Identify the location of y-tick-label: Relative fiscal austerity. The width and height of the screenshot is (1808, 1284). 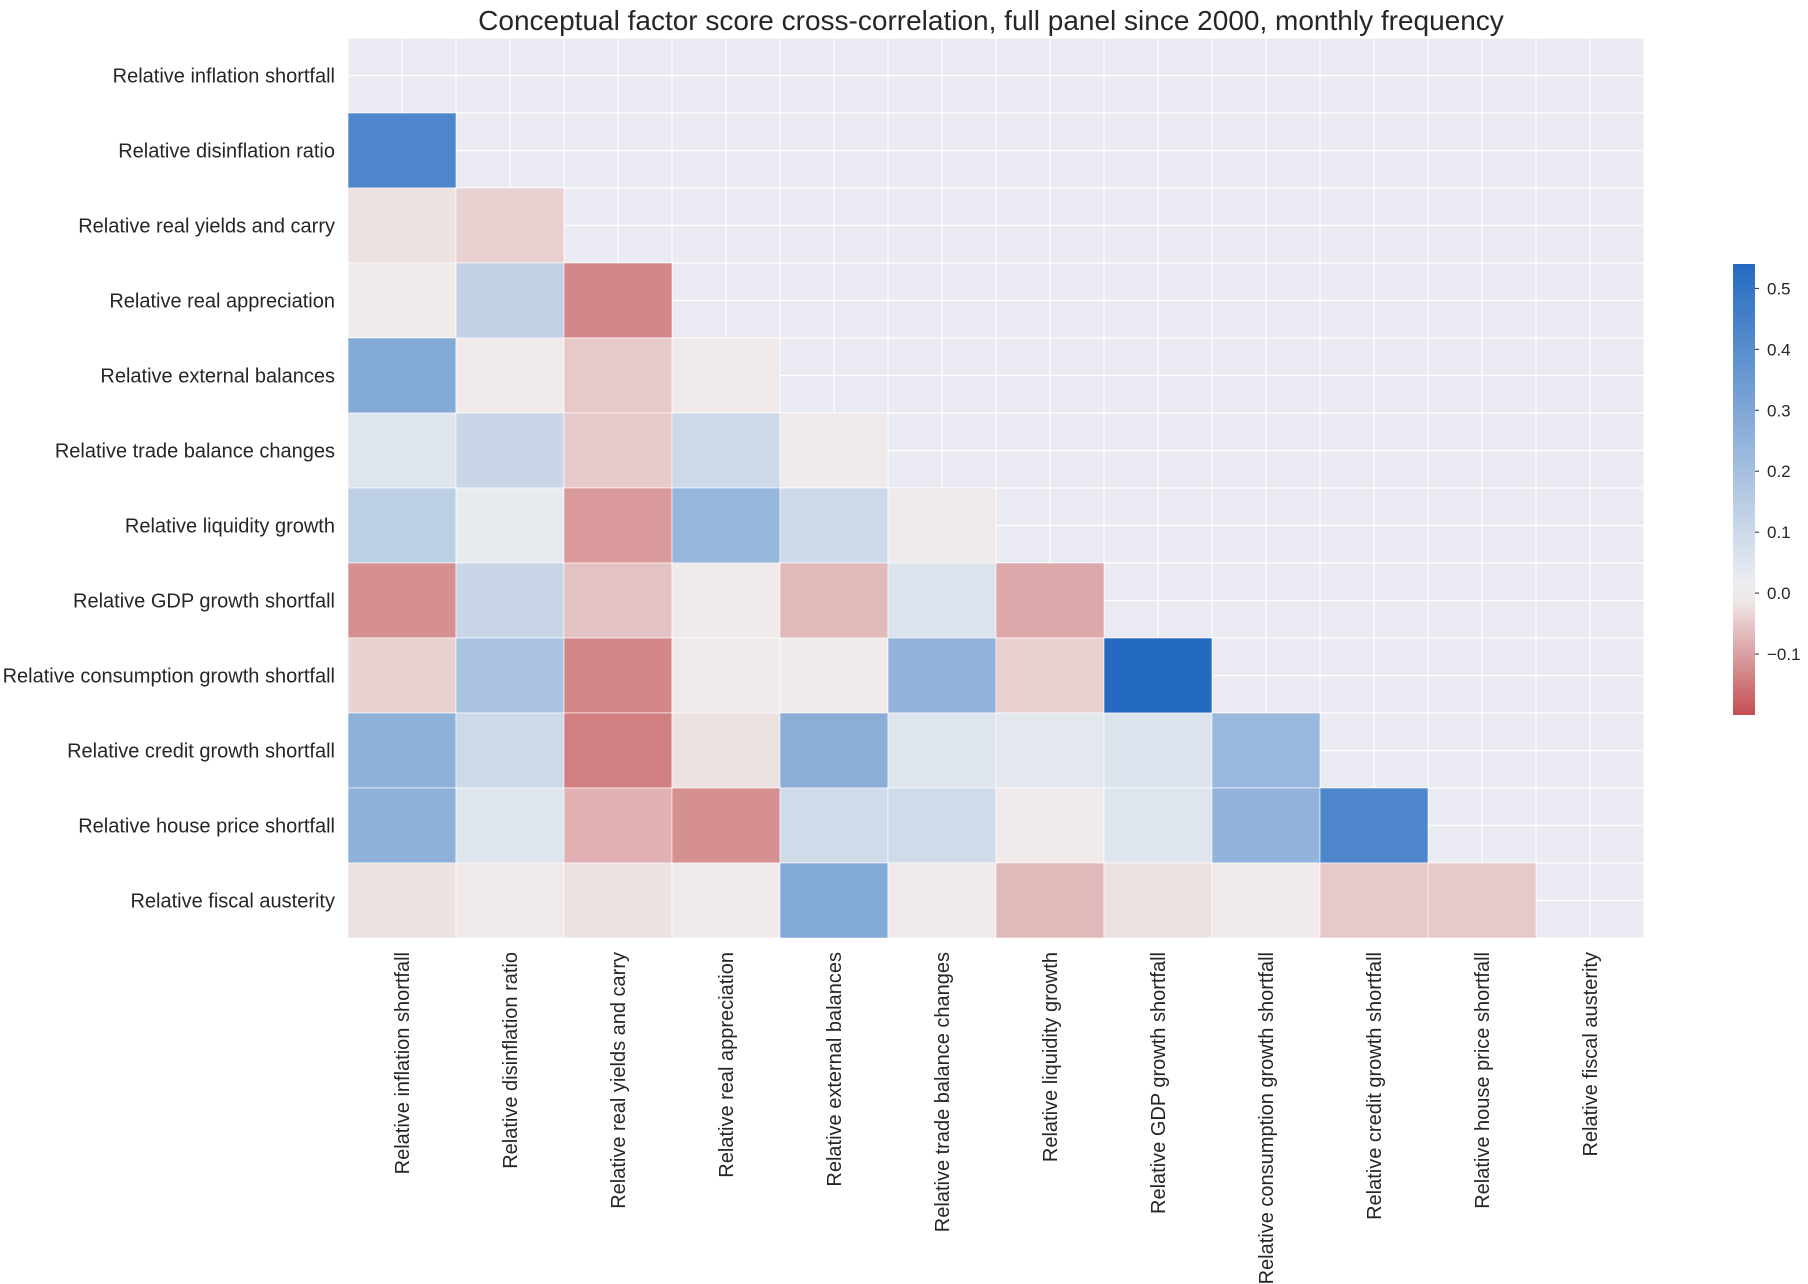
(232, 902).